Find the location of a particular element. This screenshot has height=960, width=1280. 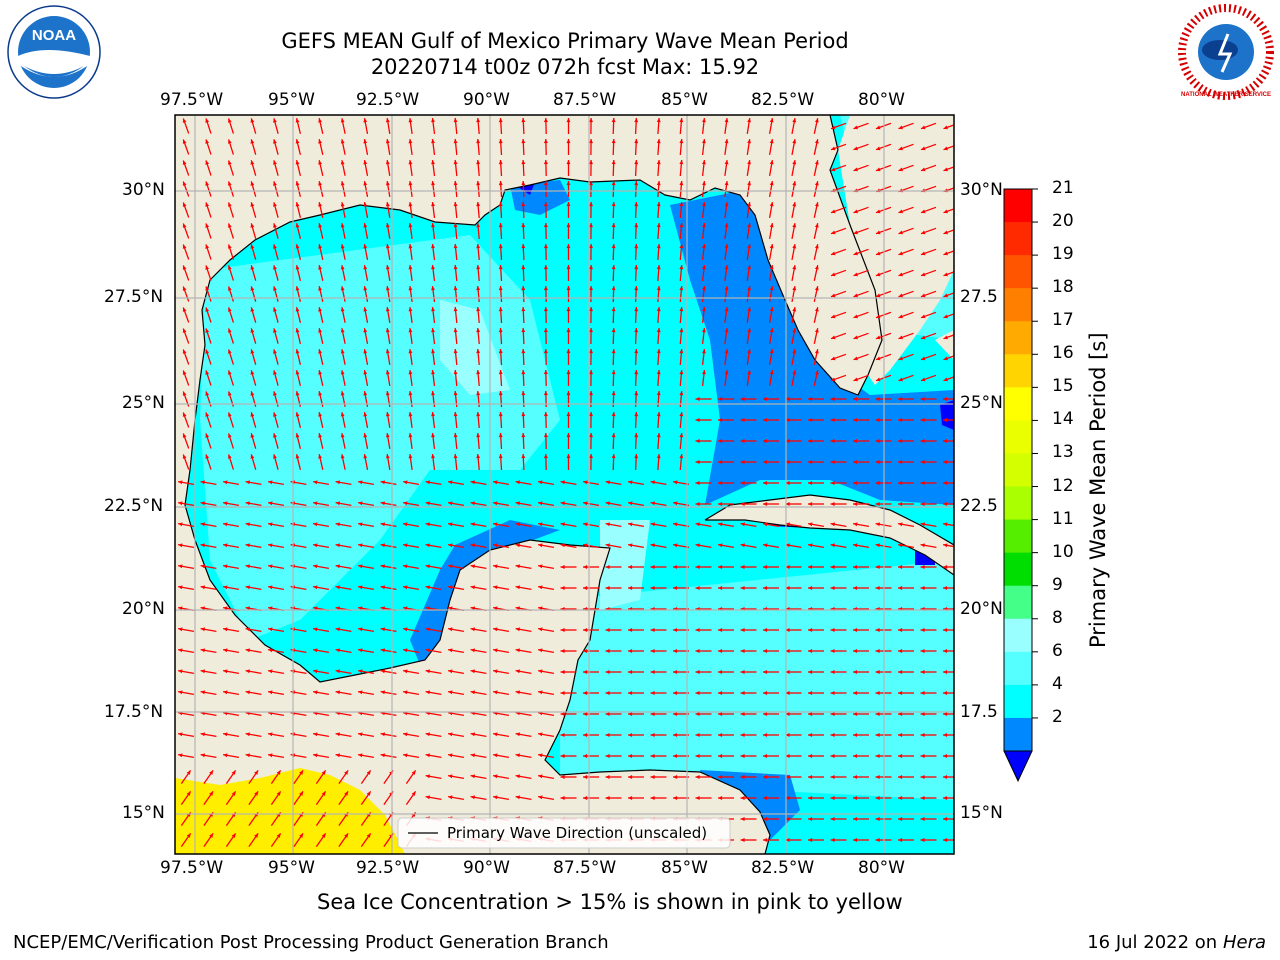

lat-label-left: 30°N is located at coordinates (143, 190).